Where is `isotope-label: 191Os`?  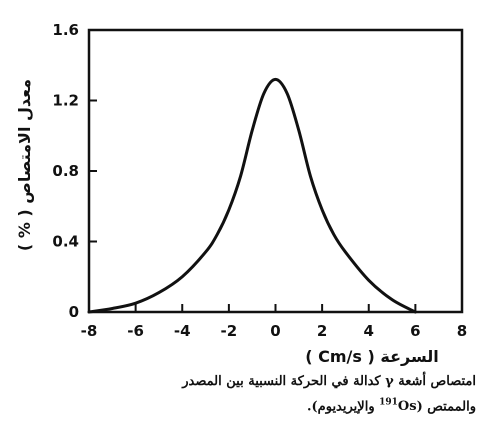 isotope-label: 191Os is located at coordinates (398, 406).